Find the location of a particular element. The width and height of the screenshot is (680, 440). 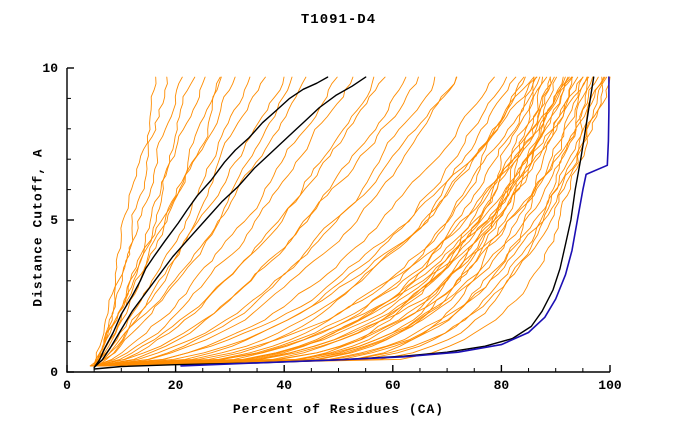

svg-text: 100 is located at coordinates (610, 385).